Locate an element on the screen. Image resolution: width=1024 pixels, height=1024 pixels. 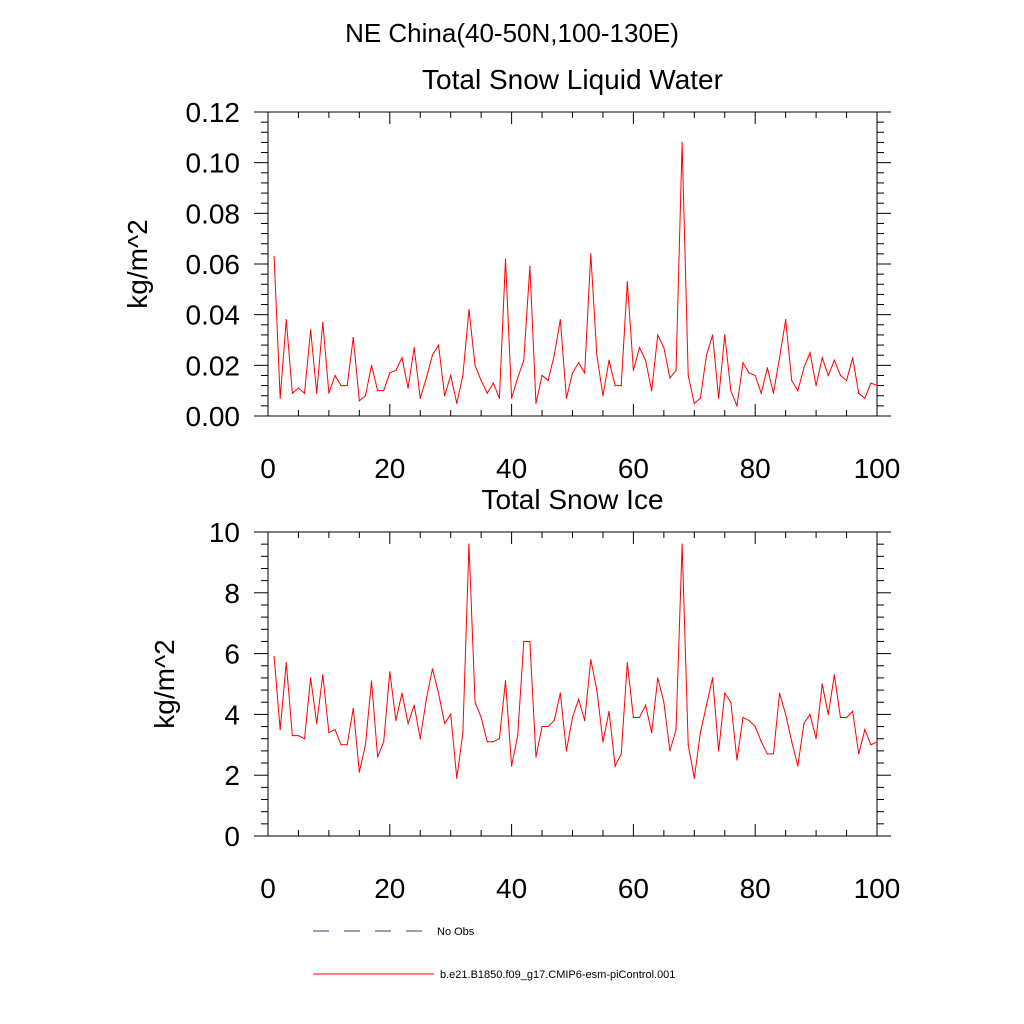
y-axis-label: kg/m^2 is located at coordinates (137, 263).